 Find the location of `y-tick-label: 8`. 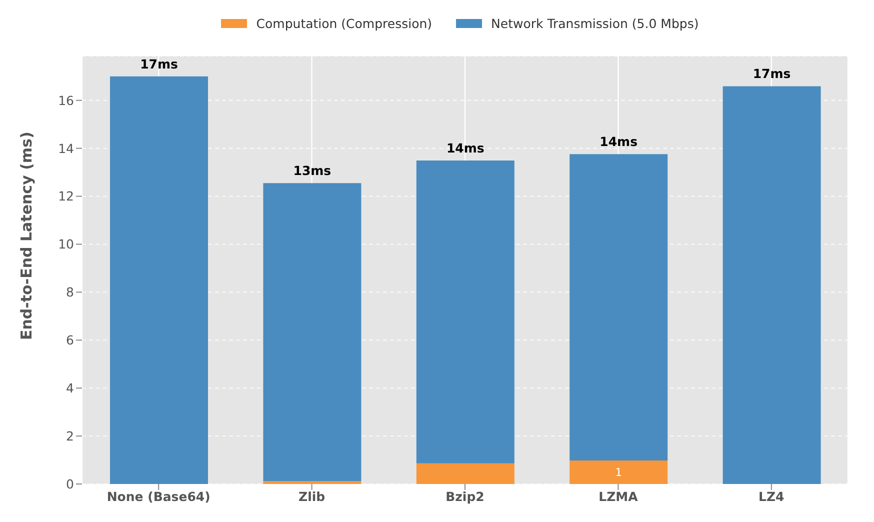

y-tick-label: 8 is located at coordinates (70, 292).